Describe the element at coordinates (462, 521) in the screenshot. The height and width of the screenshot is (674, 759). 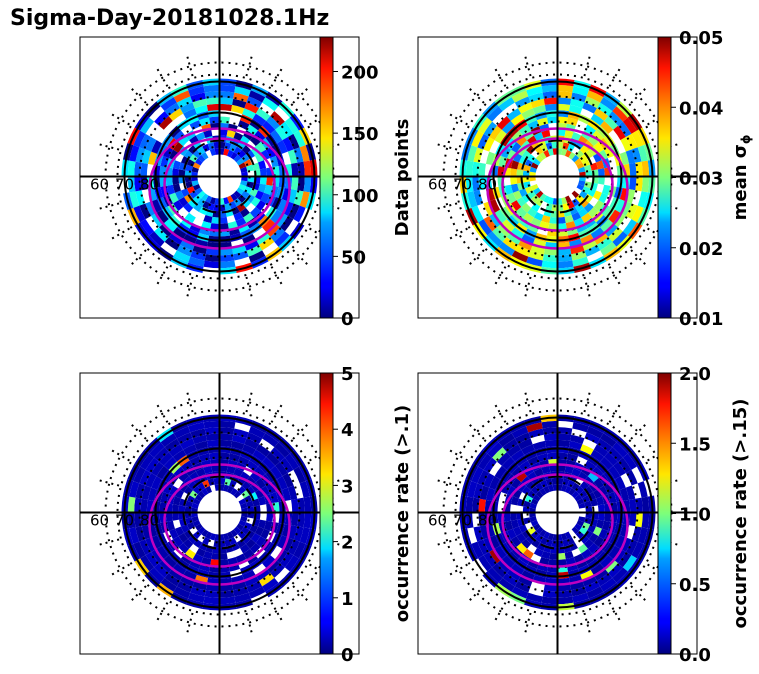
I see `ring-label: 70` at that location.